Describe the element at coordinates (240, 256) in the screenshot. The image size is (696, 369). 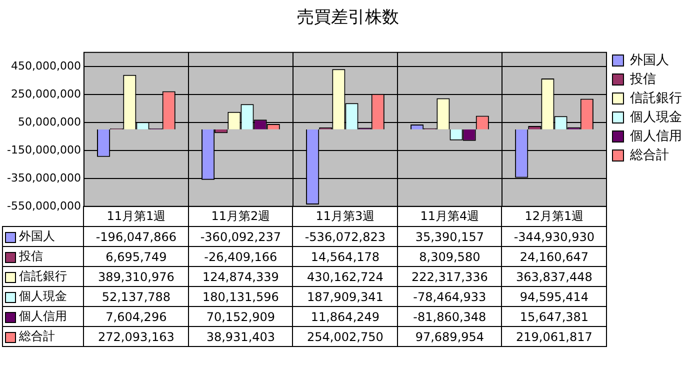
I see `data-label: -26,409,166` at that location.